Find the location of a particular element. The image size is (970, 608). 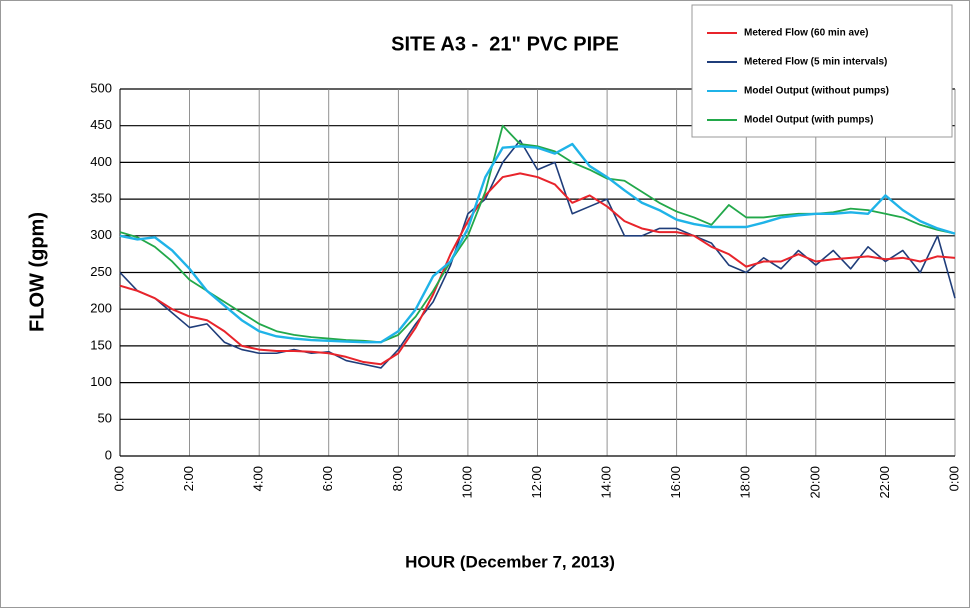

x-tick-label: 20:00 is located at coordinates (814, 482).